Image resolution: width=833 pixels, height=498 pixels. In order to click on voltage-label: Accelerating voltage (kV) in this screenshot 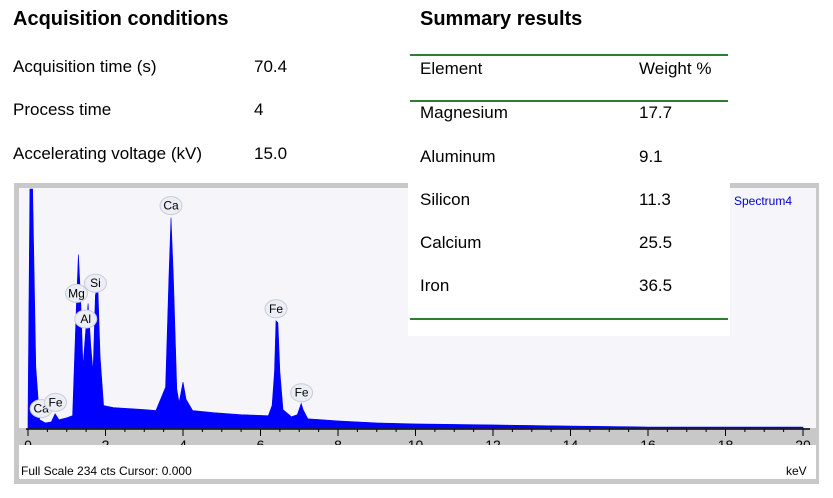, I will do `click(107, 153)`.